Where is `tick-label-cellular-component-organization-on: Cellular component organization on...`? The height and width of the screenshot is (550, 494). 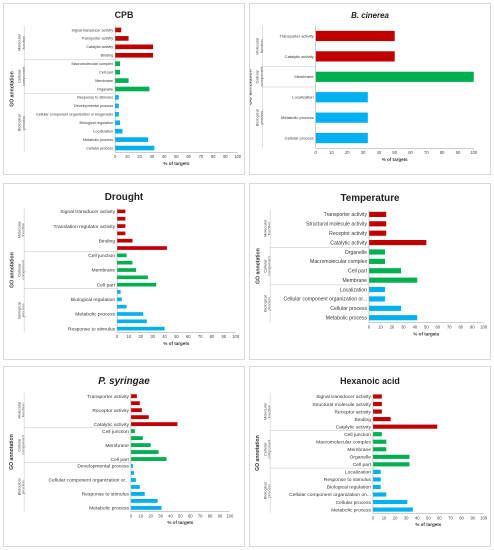 tick-label-cellular-component-organization-on: Cellular component organization on... is located at coordinates (330, 495).